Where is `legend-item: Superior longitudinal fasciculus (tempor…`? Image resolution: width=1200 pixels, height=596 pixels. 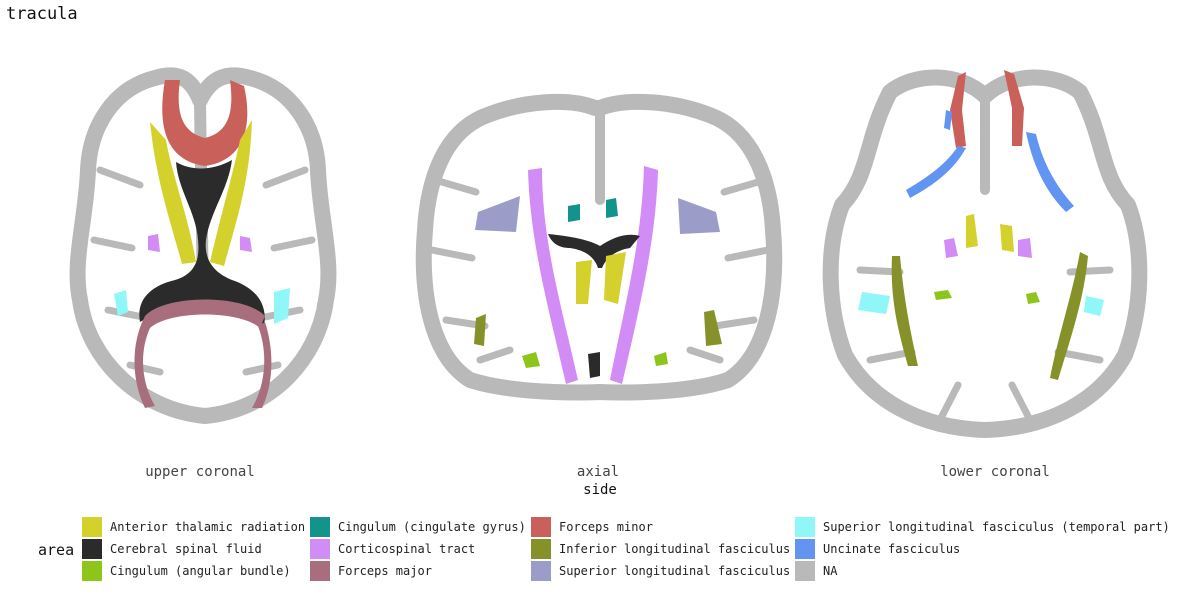 legend-item: Superior longitudinal fasciculus (tempor… is located at coordinates (982, 527).